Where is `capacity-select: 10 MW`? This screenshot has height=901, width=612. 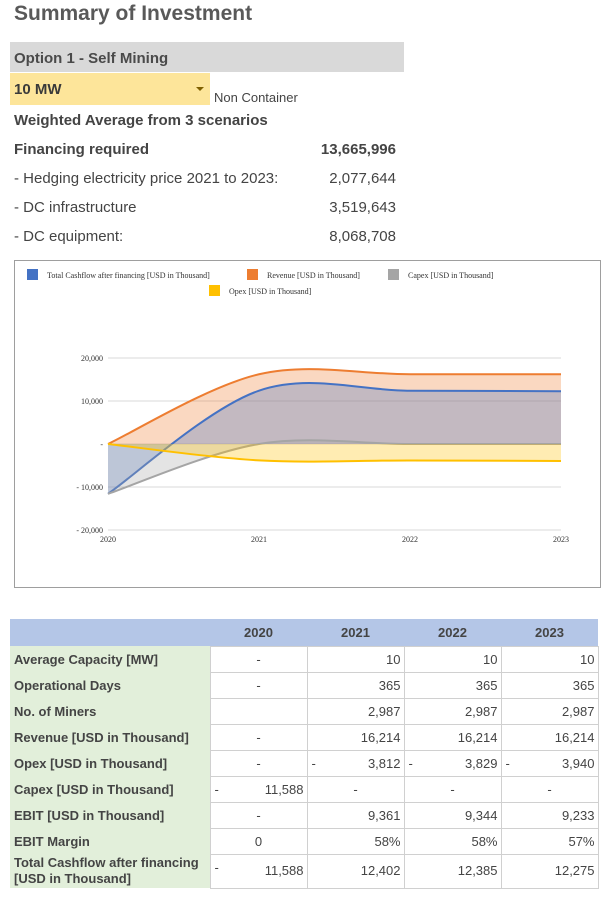 capacity-select: 10 MW is located at coordinates (110, 89).